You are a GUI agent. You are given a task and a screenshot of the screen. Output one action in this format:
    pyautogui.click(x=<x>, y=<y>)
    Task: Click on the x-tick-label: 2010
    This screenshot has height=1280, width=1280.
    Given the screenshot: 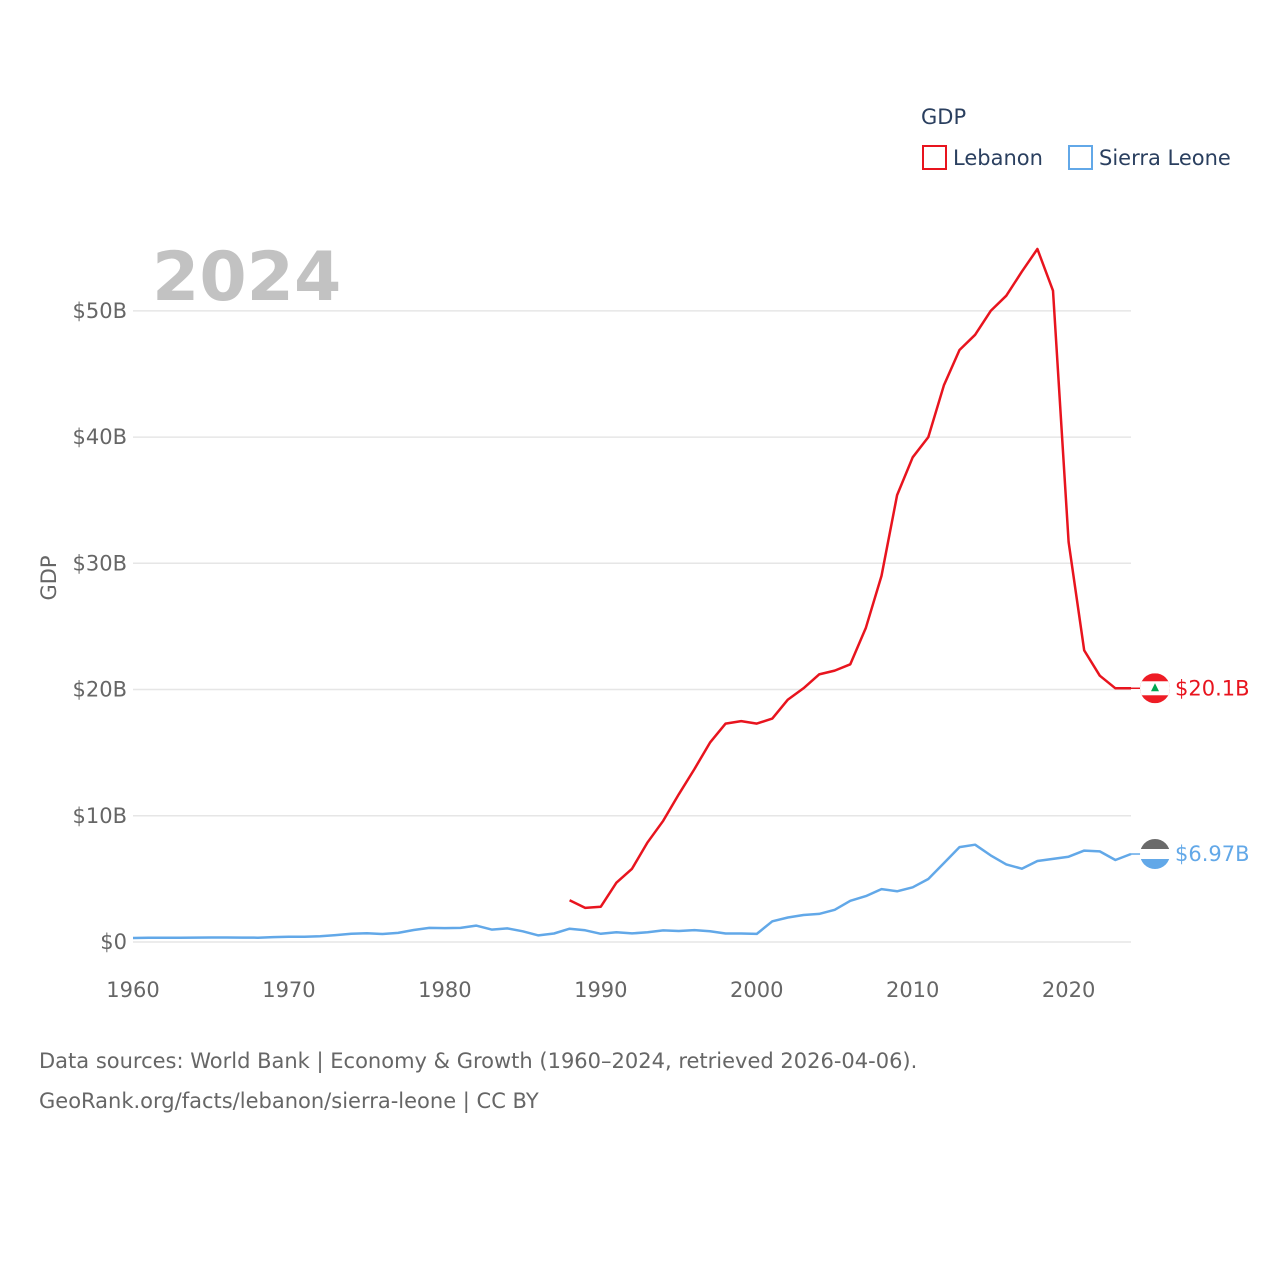 What is the action you would take?
    pyautogui.click(x=912, y=990)
    